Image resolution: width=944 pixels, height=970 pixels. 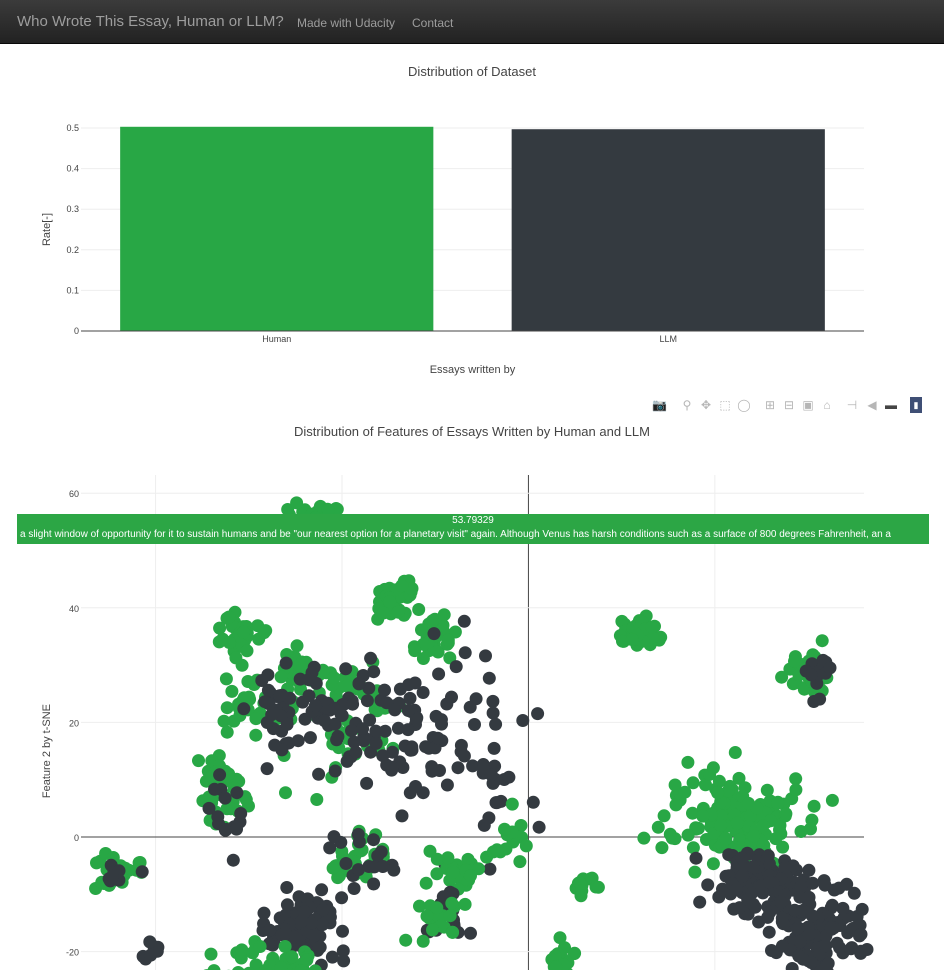 What do you see at coordinates (74, 494) in the screenshot?
I see `scatter-ytick-label: 60` at bounding box center [74, 494].